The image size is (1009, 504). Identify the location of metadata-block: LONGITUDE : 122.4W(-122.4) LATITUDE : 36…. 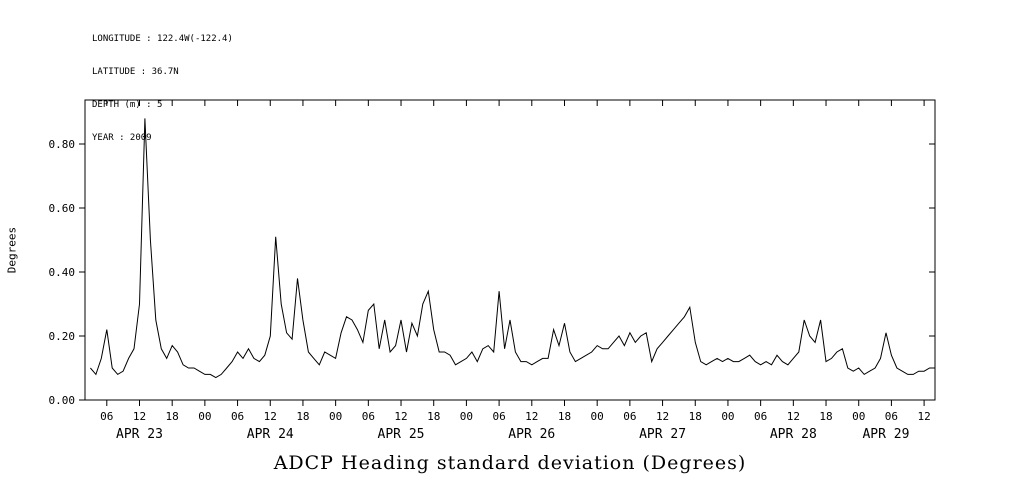
(162, 89).